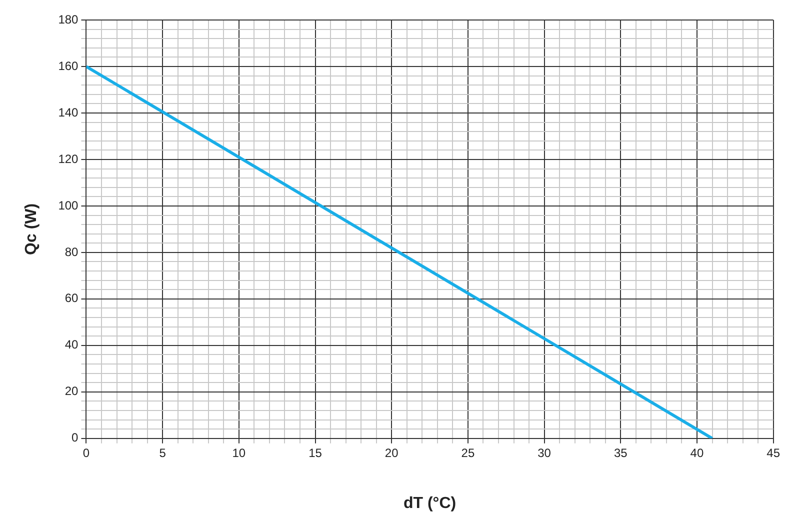  What do you see at coordinates (71, 391) in the screenshot?
I see `y-tick-label: 20` at bounding box center [71, 391].